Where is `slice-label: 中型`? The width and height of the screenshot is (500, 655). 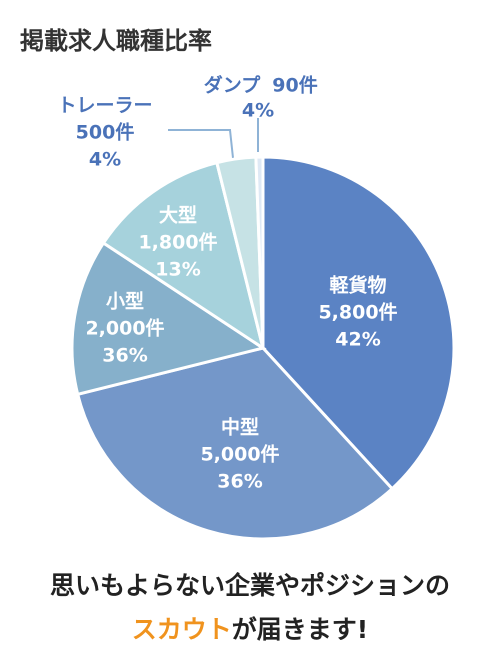
slice-label: 中型 is located at coordinates (240, 427).